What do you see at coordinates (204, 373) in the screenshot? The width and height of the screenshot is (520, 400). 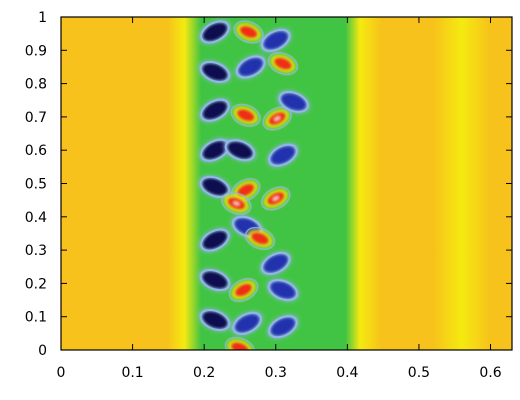 I see `x-tick-label: 0.2` at bounding box center [204, 373].